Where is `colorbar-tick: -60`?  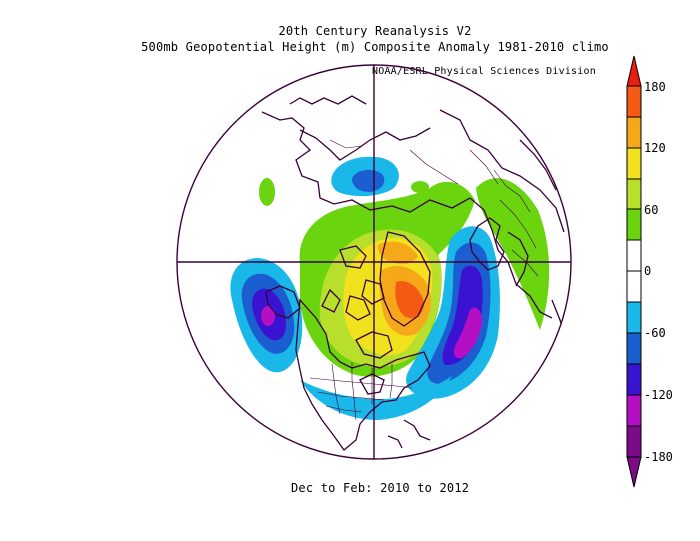
colorbar-tick: -60 is located at coordinates (655, 333).